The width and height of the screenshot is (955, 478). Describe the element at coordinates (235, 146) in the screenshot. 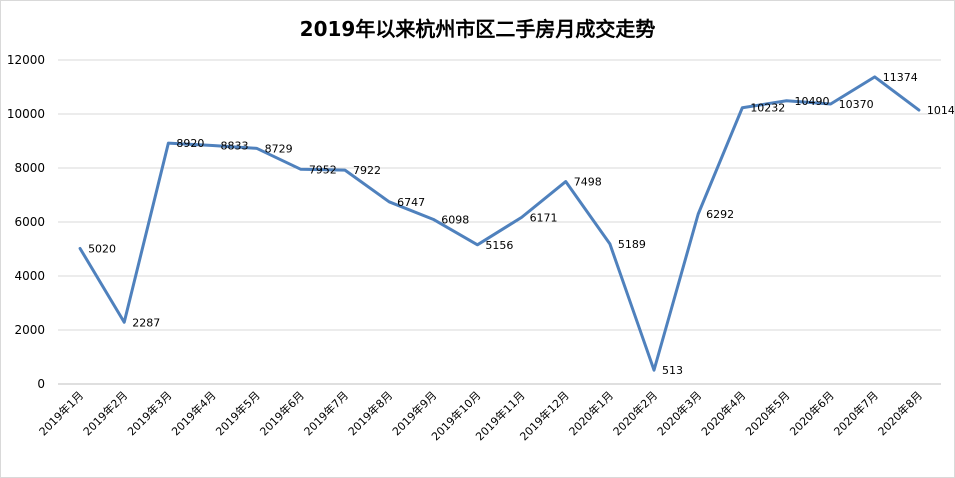

I see `data-label: 8833` at that location.